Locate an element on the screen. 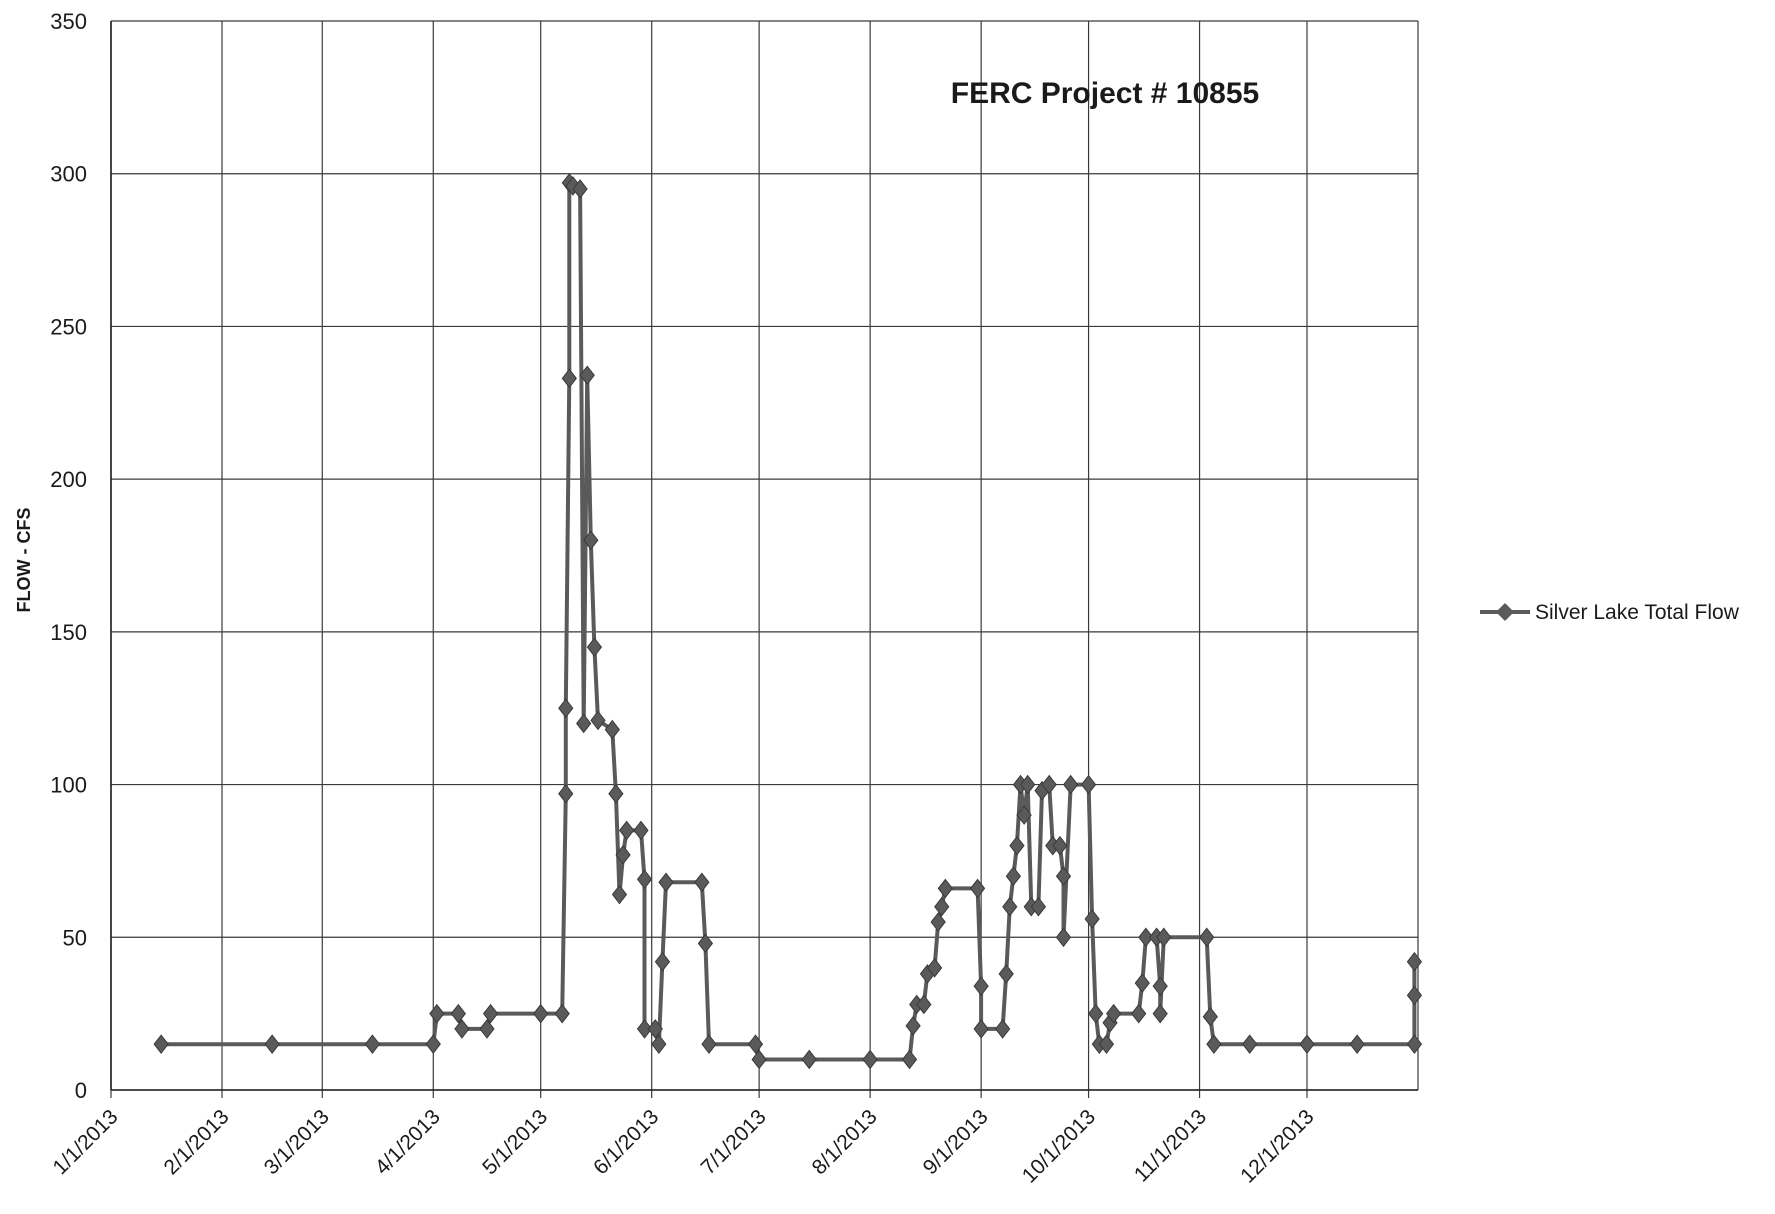 The height and width of the screenshot is (1214, 1775). x-tick-label: 10/1/2013 is located at coordinates (1059, 1146).